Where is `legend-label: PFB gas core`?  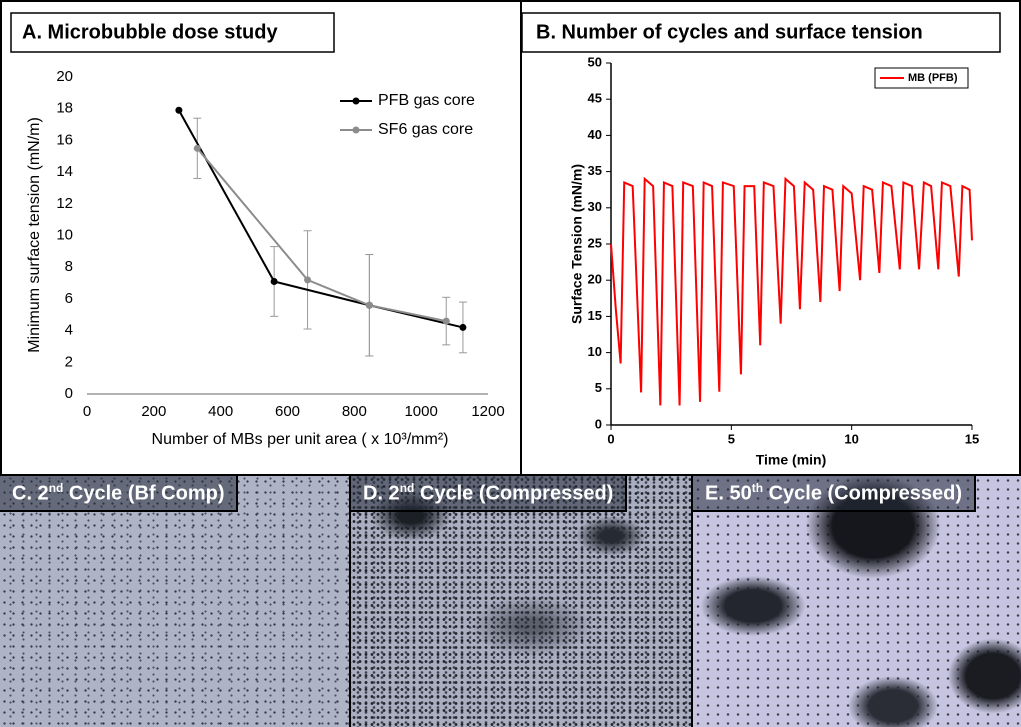 legend-label: PFB gas core is located at coordinates (426, 100).